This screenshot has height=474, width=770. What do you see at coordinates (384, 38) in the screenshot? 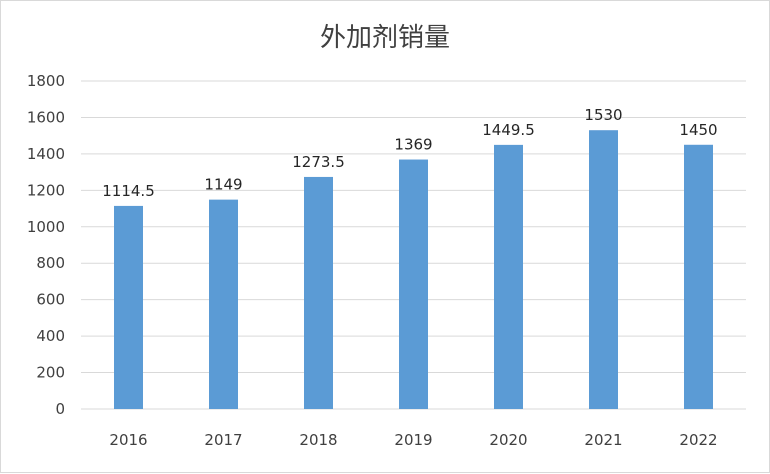
I see `chart-title: 外加剂销量` at bounding box center [384, 38].